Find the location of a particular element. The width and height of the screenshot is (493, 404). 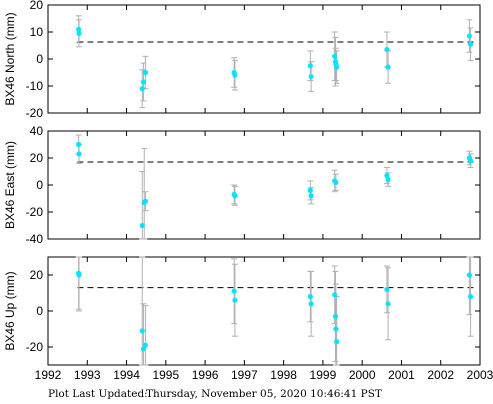

x-tick-label: 1999 is located at coordinates (323, 375).